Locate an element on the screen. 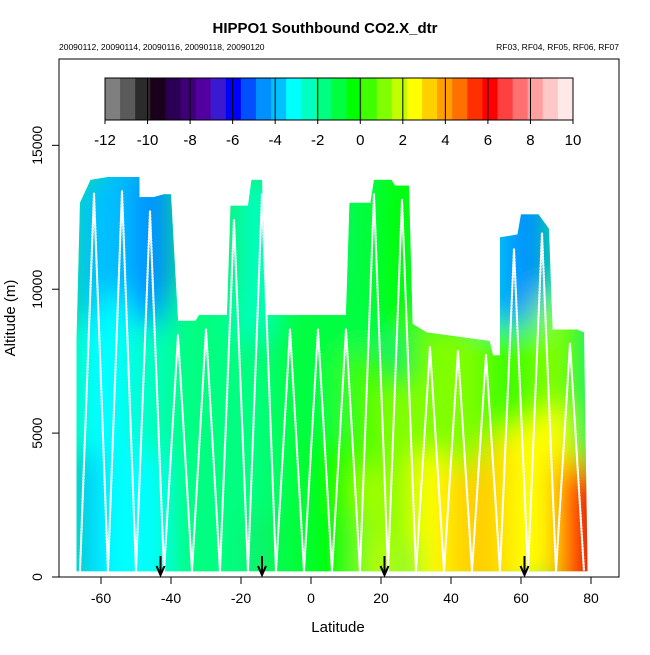 This screenshot has width=650, height=655. colorbar-tick-label-3: -6 is located at coordinates (232, 140).